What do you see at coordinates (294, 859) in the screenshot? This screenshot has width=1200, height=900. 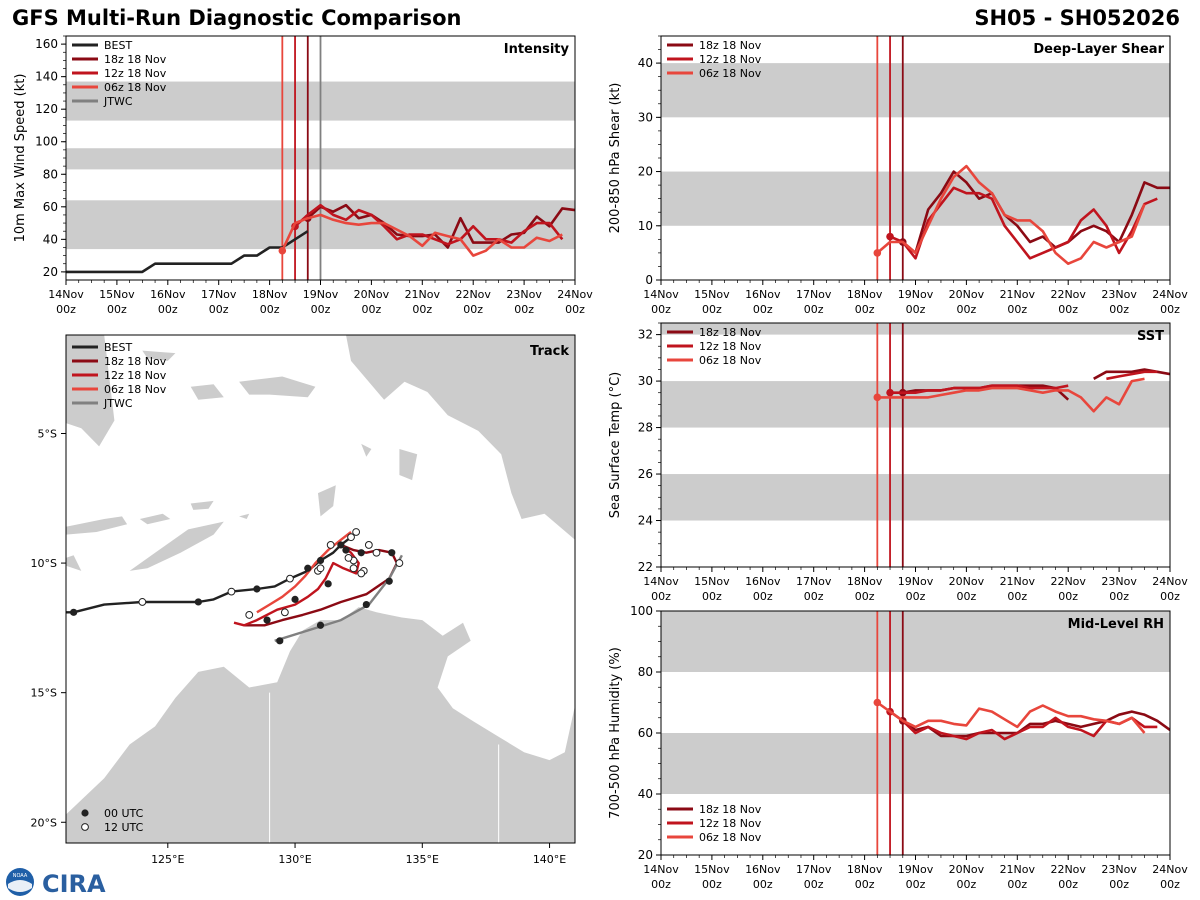 I see `lon-tick-label: 130°E` at bounding box center [294, 859].